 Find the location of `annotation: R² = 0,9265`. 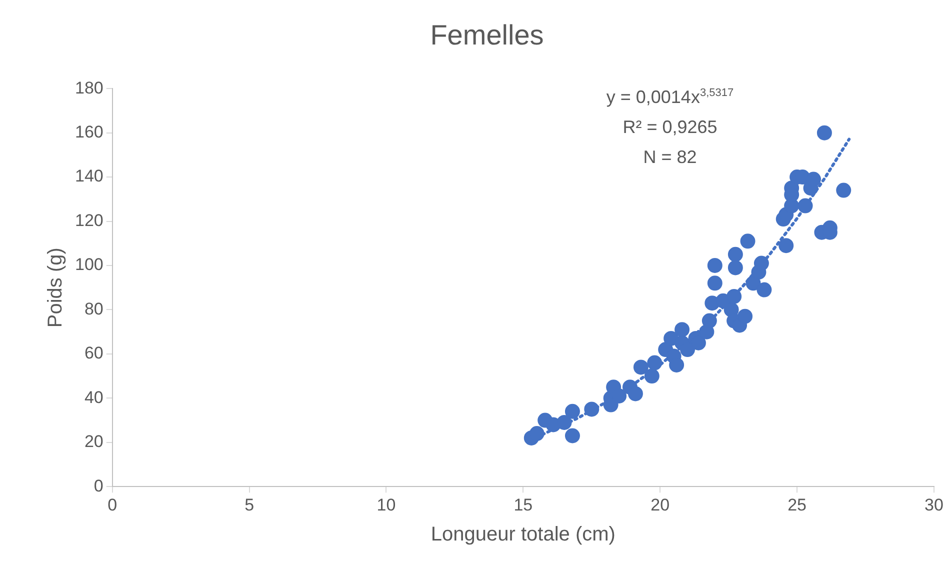

annotation: R² = 0,9265 is located at coordinates (670, 127).